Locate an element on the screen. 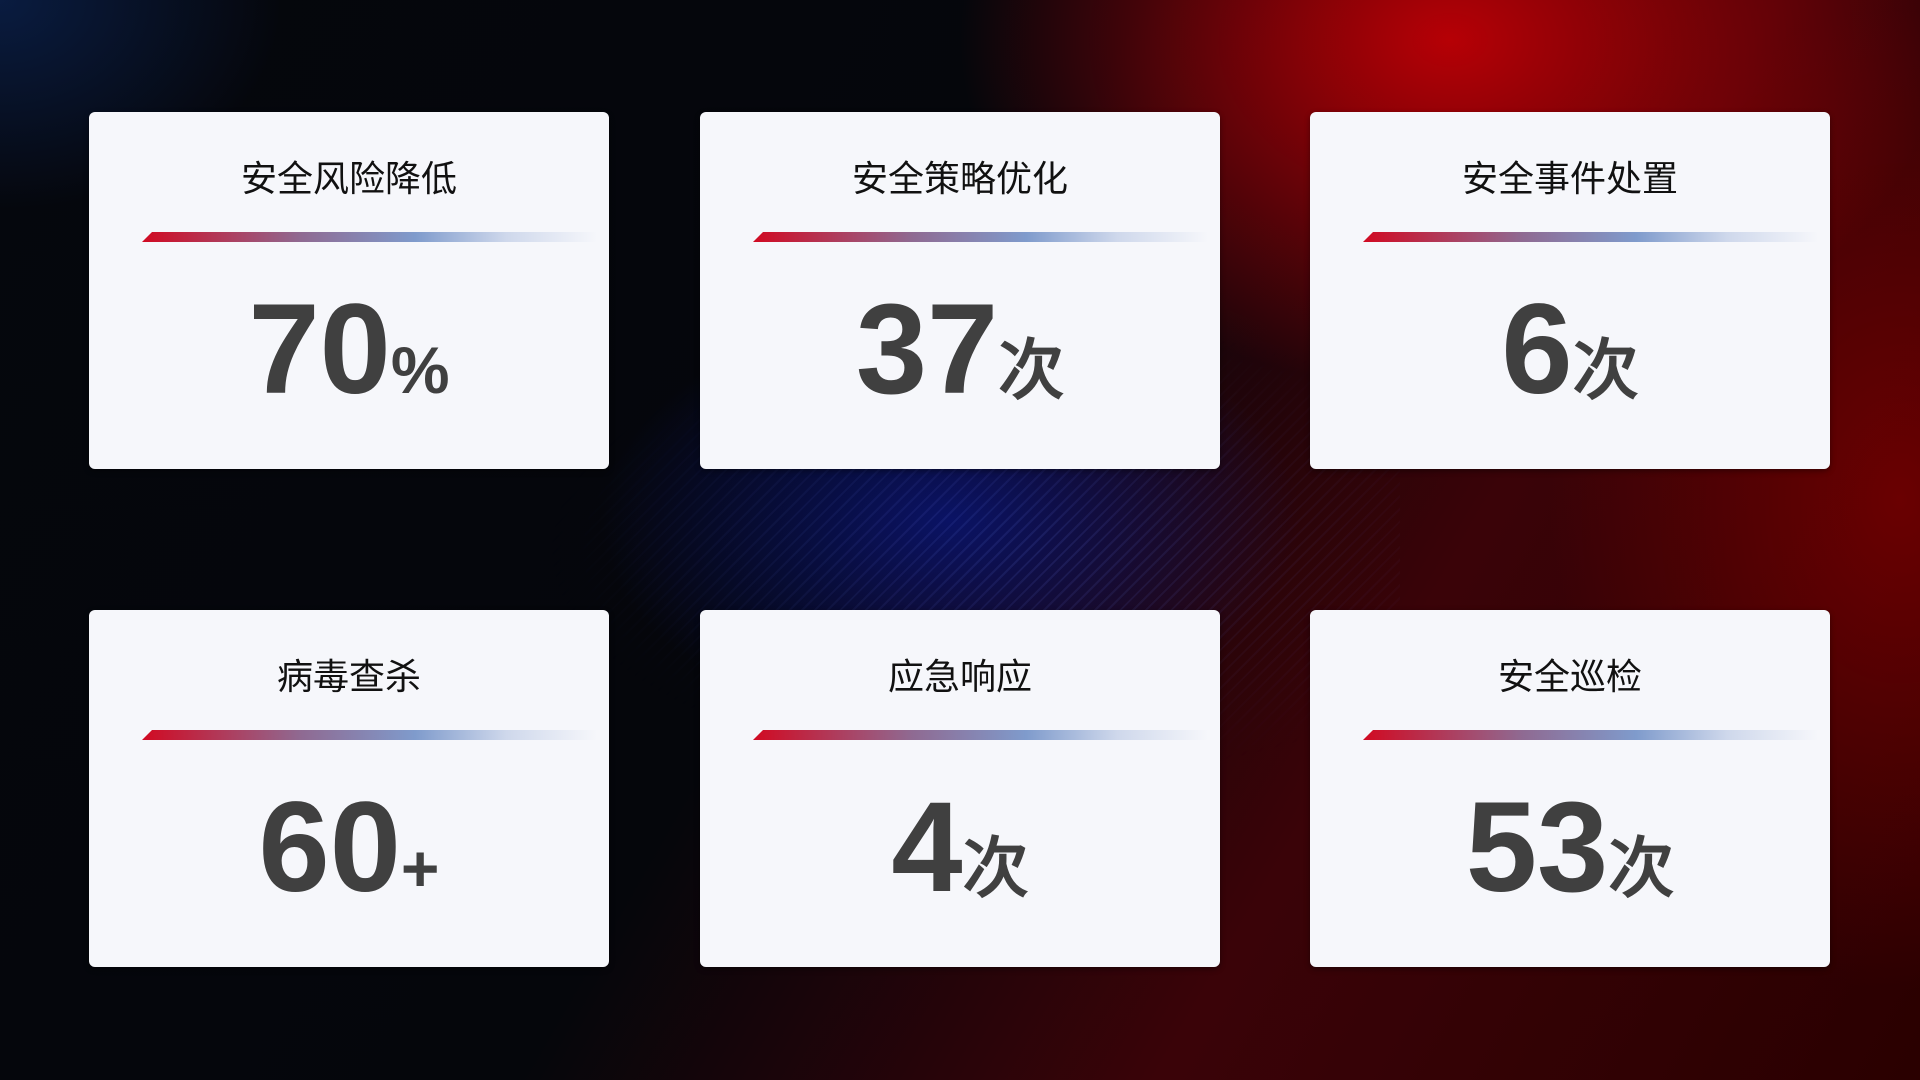  value-number: 70 is located at coordinates (319, 349).